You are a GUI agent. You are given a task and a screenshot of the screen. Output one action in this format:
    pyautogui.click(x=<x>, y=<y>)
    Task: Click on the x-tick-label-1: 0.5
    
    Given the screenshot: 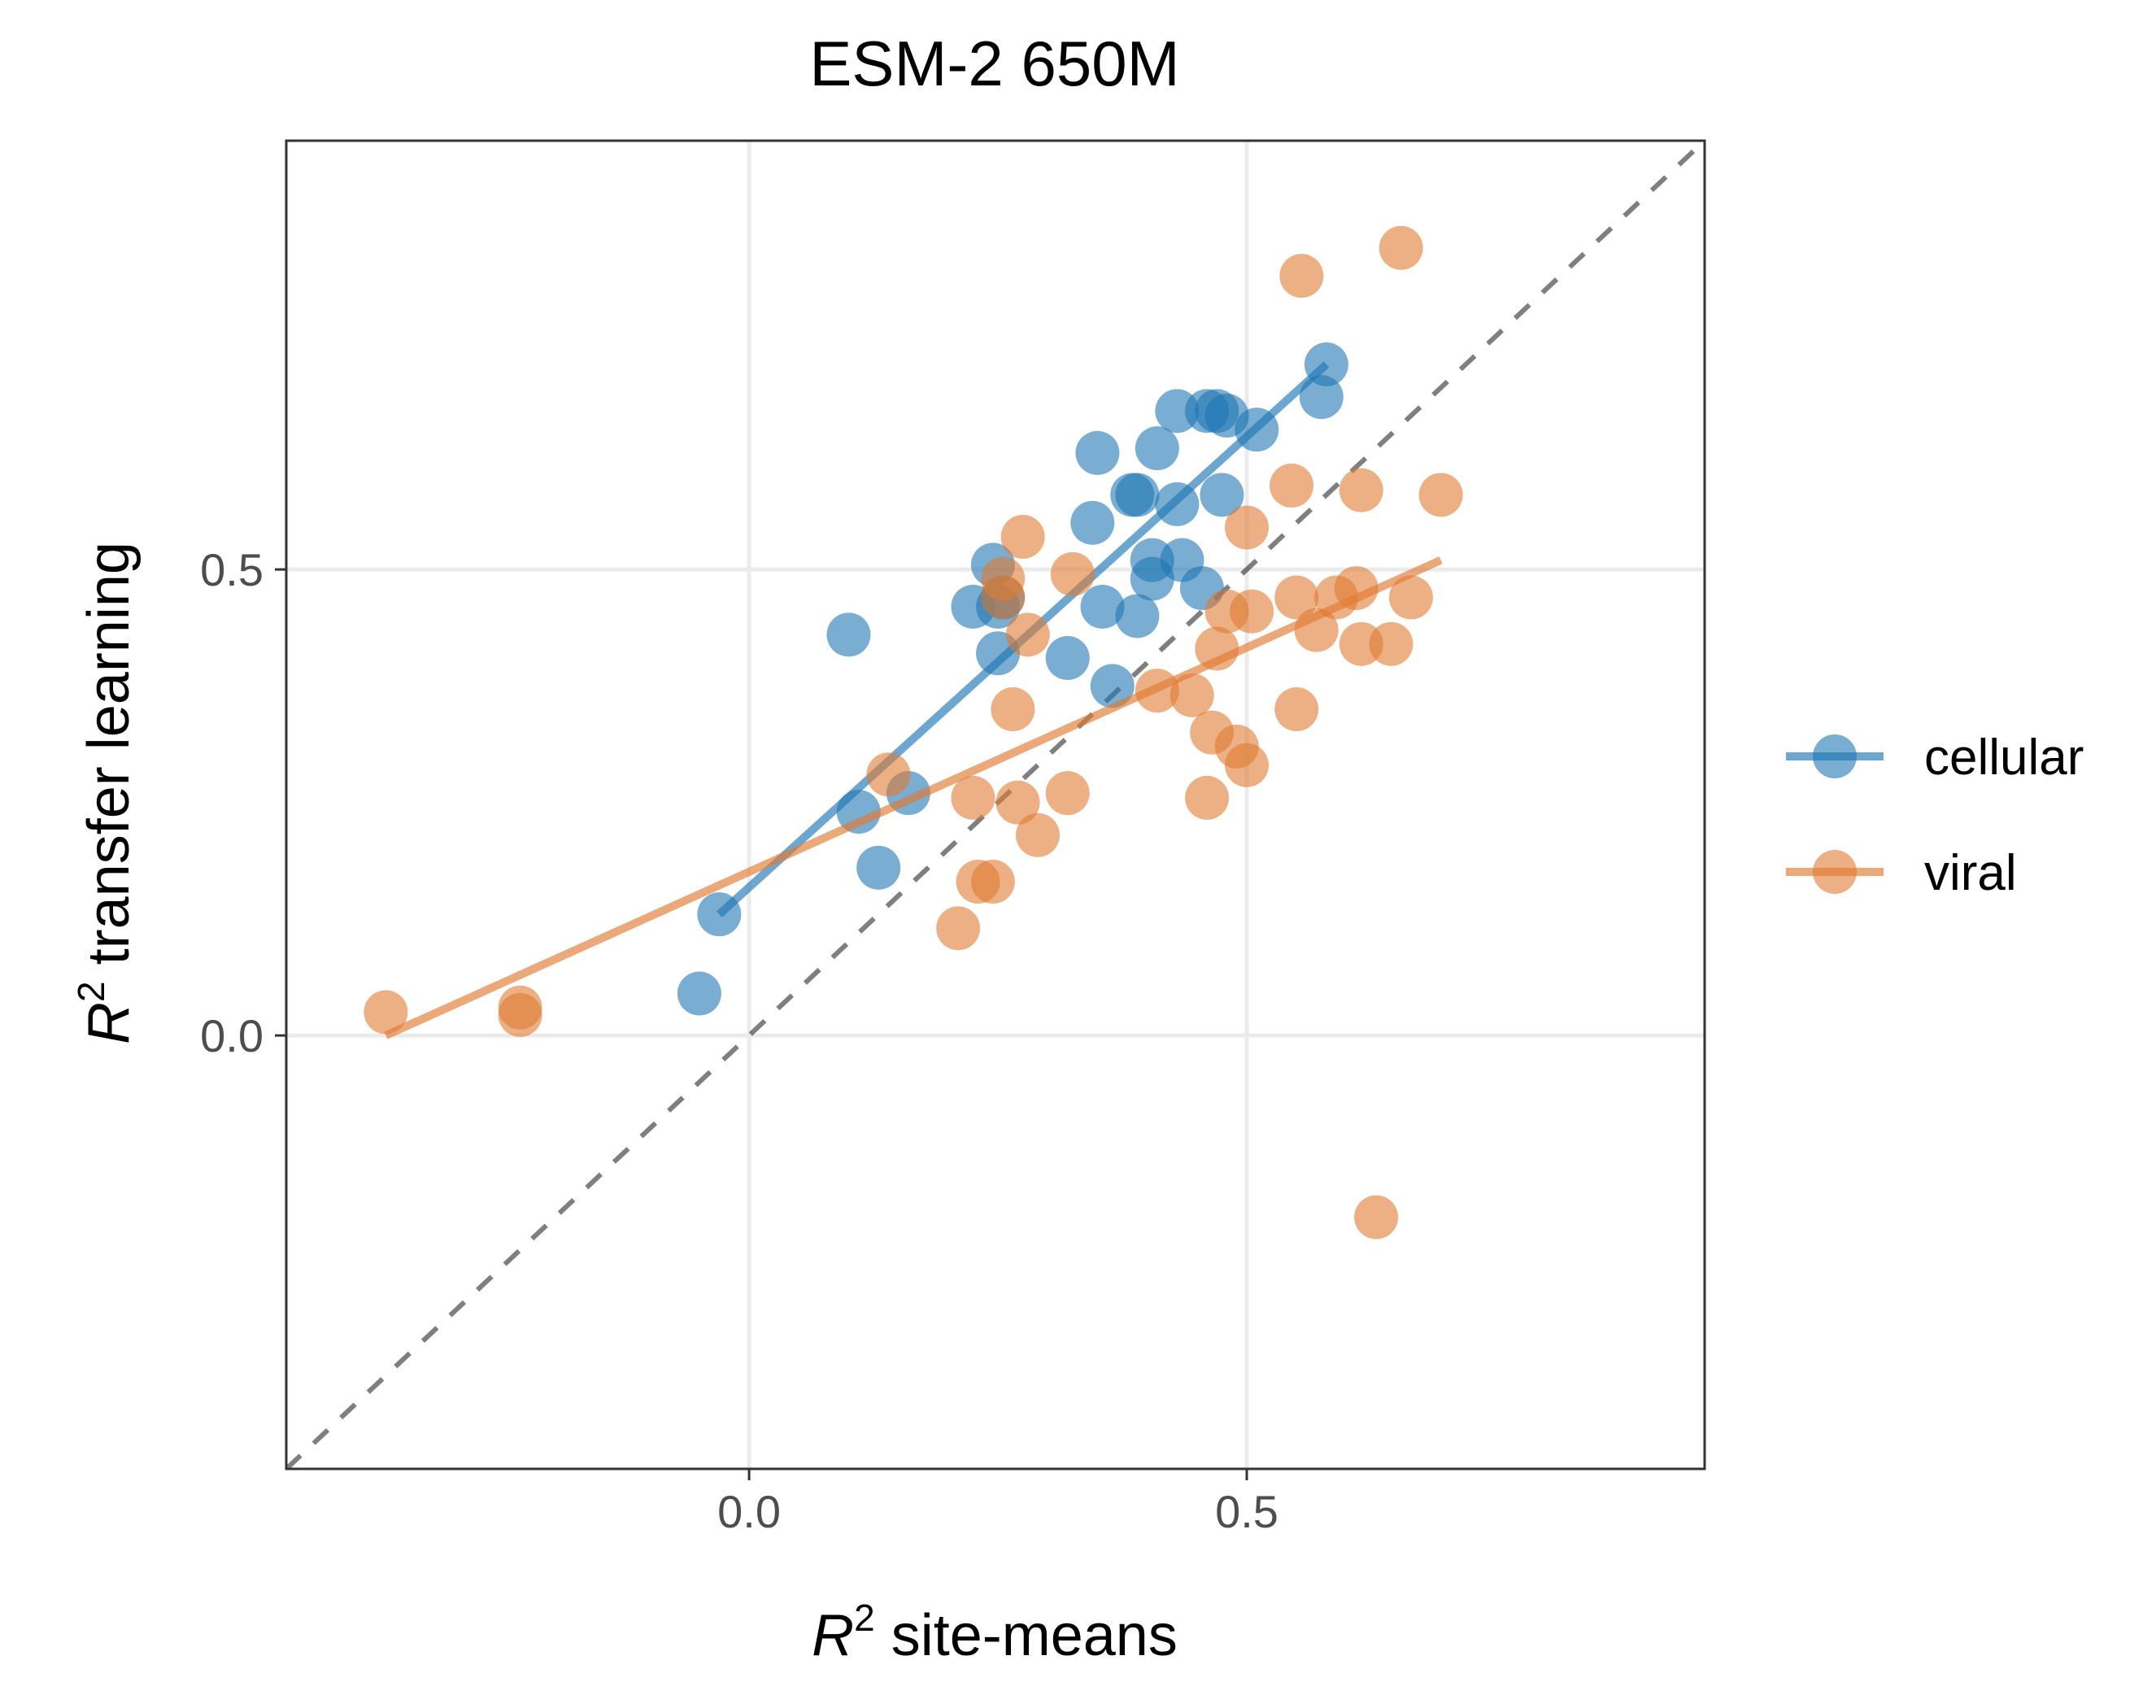 What is the action you would take?
    pyautogui.click(x=1246, y=1511)
    